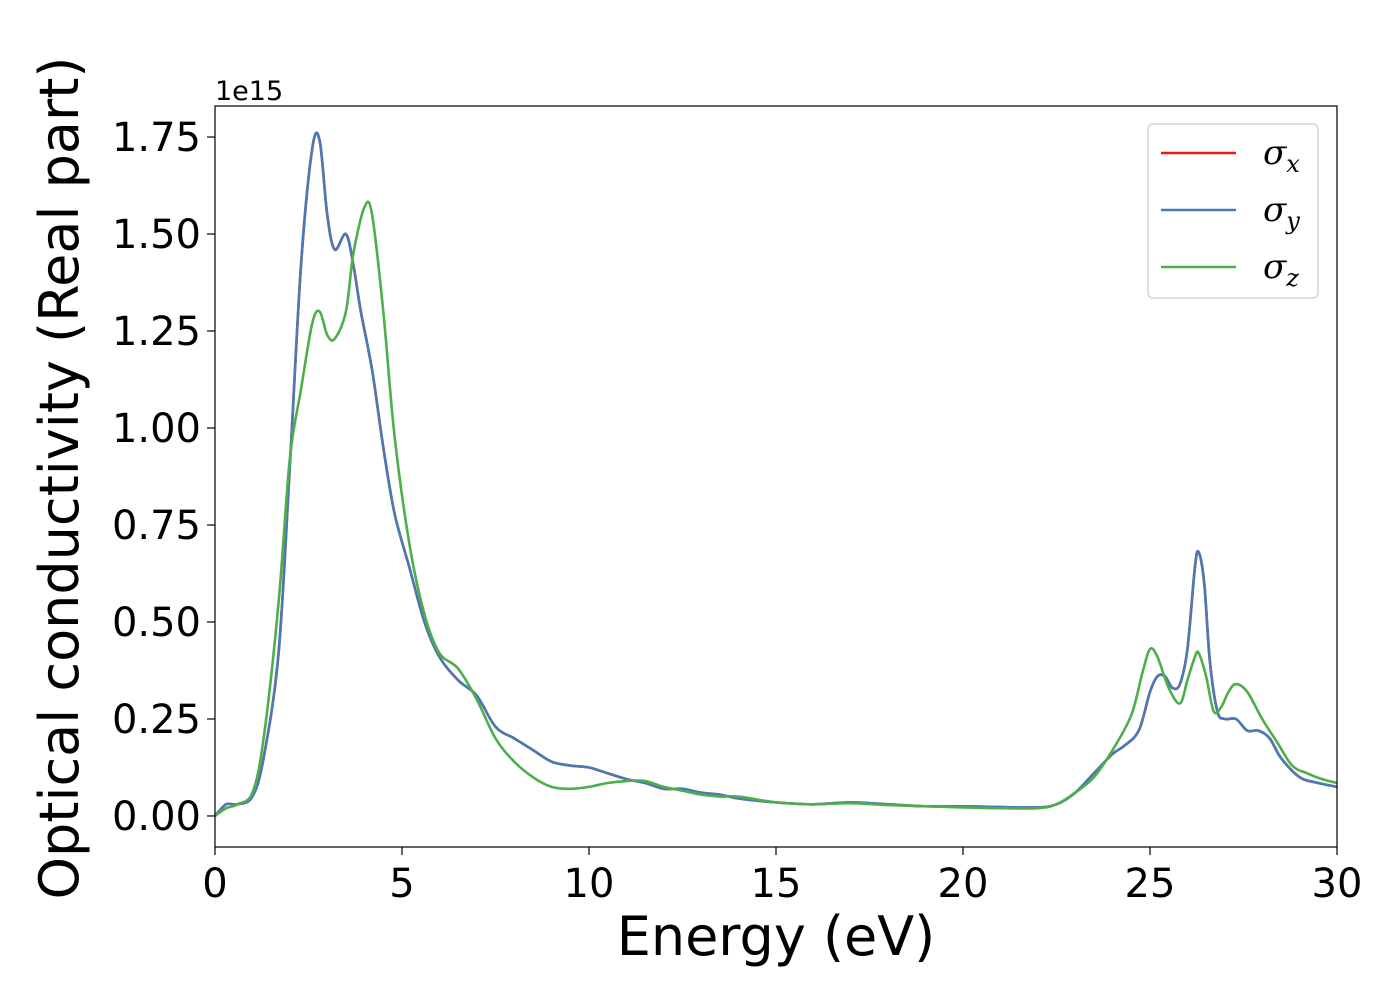 Image resolution: width=1400 pixels, height=1000 pixels. What do you see at coordinates (156, 623) in the screenshot?
I see `y-tick-label: 0.50` at bounding box center [156, 623].